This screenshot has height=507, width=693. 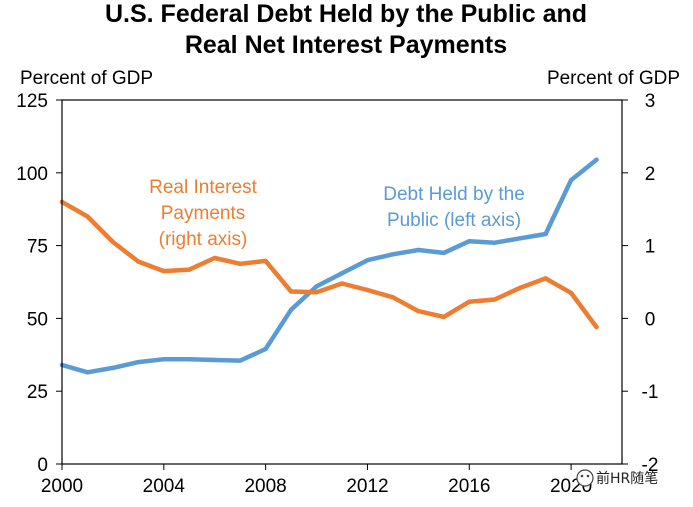 I want to click on left-tick-label: 50, so click(x=37, y=319).